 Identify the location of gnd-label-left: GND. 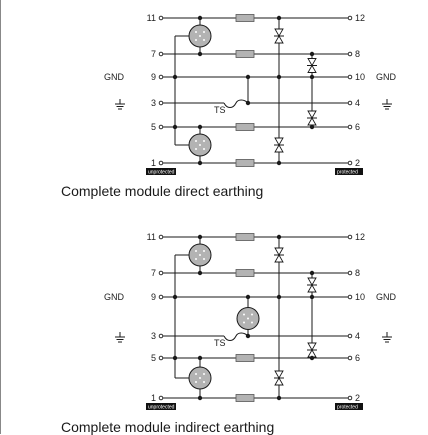
(114, 297).